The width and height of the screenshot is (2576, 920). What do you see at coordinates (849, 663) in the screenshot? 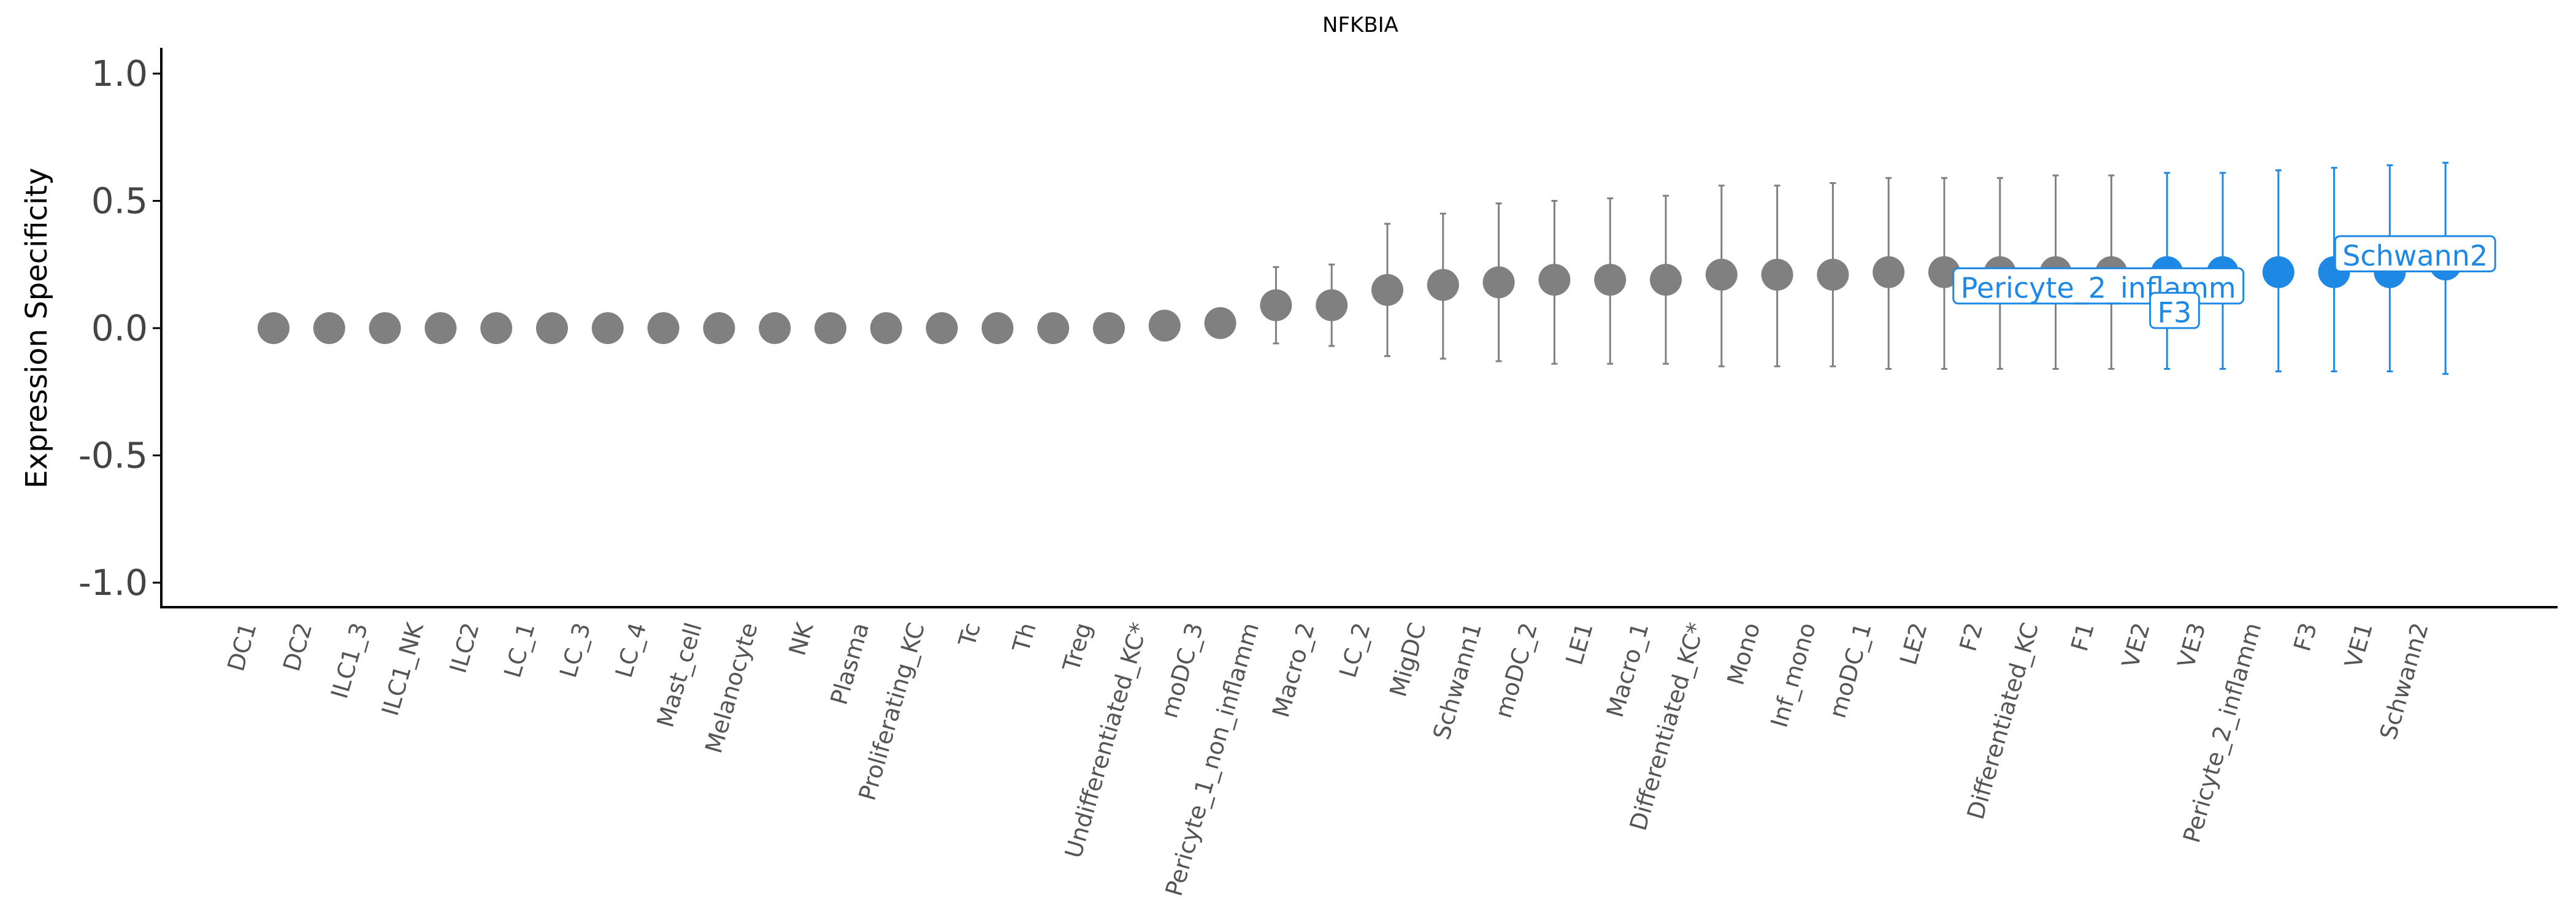
I see `x-tick-label: Plasma` at bounding box center [849, 663].